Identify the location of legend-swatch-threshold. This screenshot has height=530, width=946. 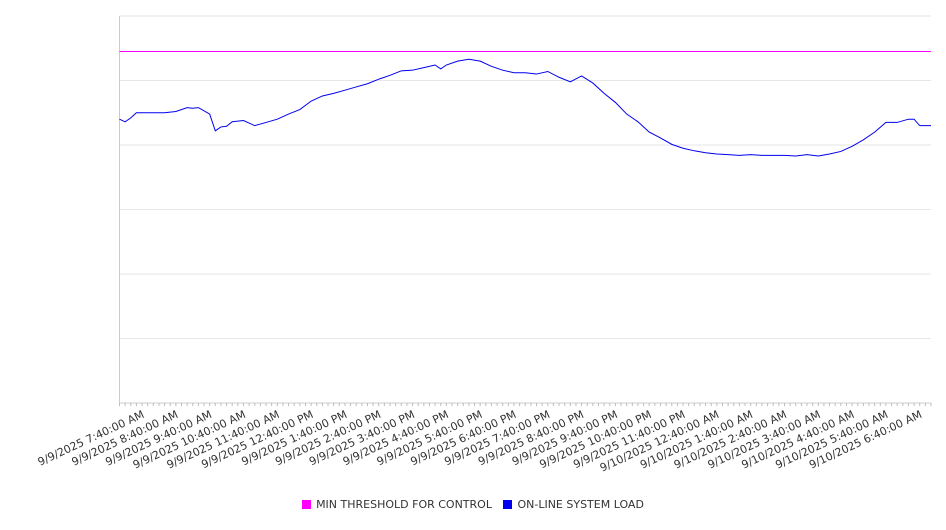
(307, 504).